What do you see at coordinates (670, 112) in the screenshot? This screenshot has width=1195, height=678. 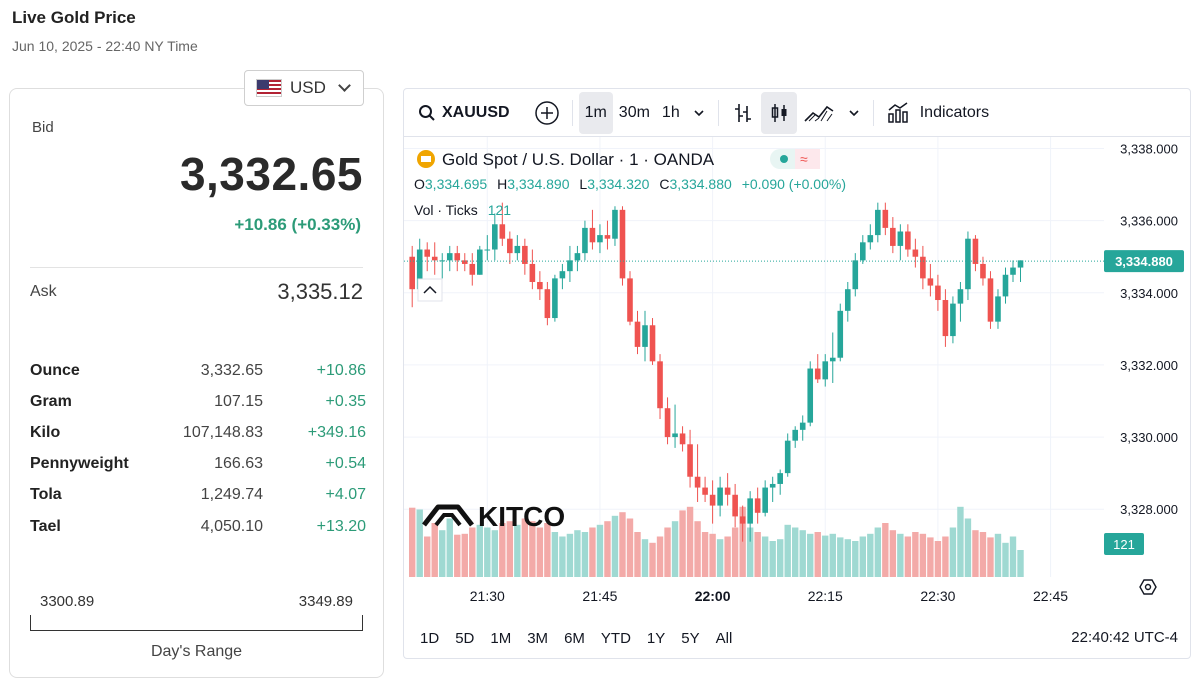 I see `interval-1h: 1h` at bounding box center [670, 112].